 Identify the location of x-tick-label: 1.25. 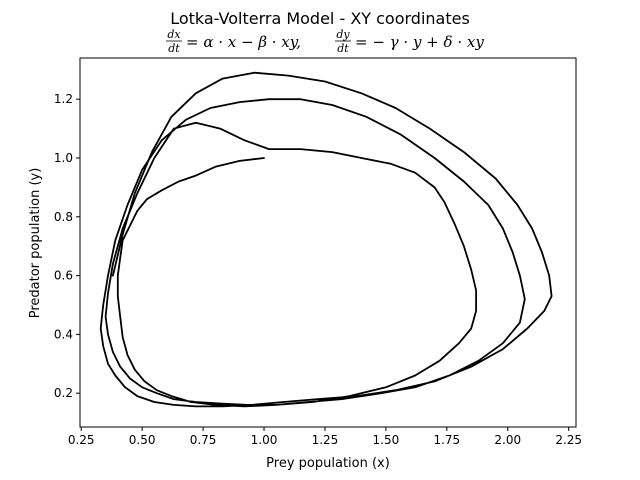
(325, 440).